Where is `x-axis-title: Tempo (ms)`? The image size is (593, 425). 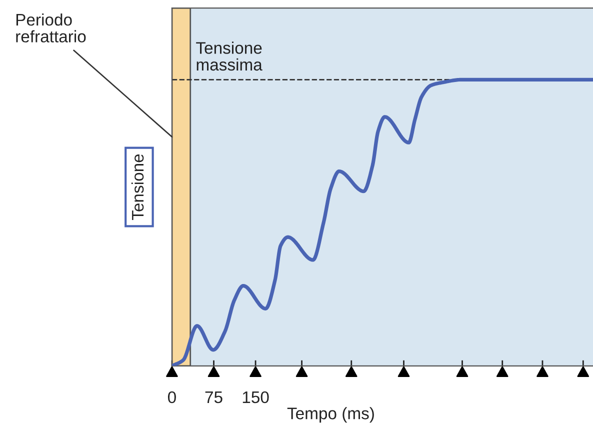
x-axis-title: Tempo (ms) is located at coordinates (330, 415).